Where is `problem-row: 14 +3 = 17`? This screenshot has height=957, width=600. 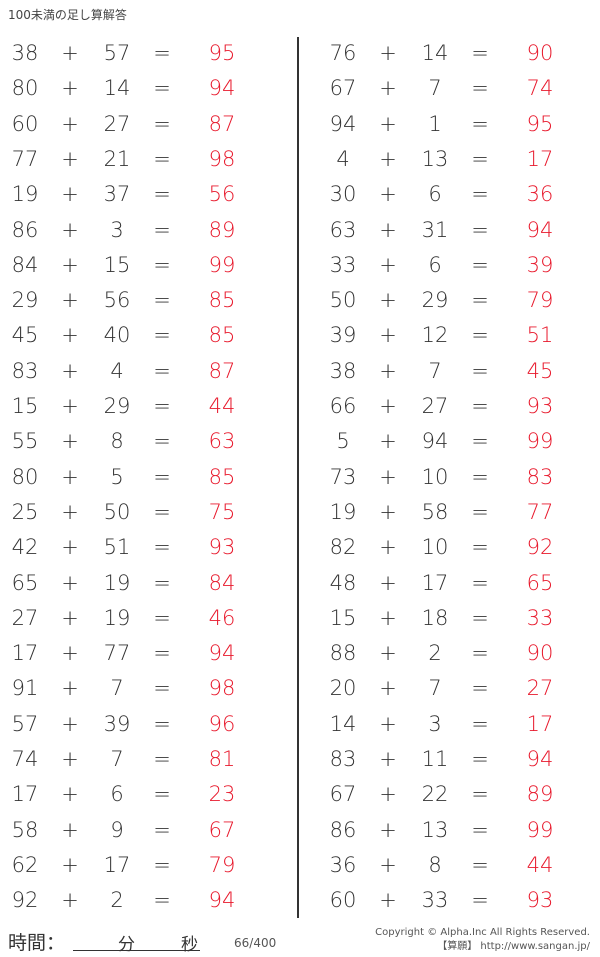
problem-row: 14 +3 = 17 is located at coordinates (461, 724).